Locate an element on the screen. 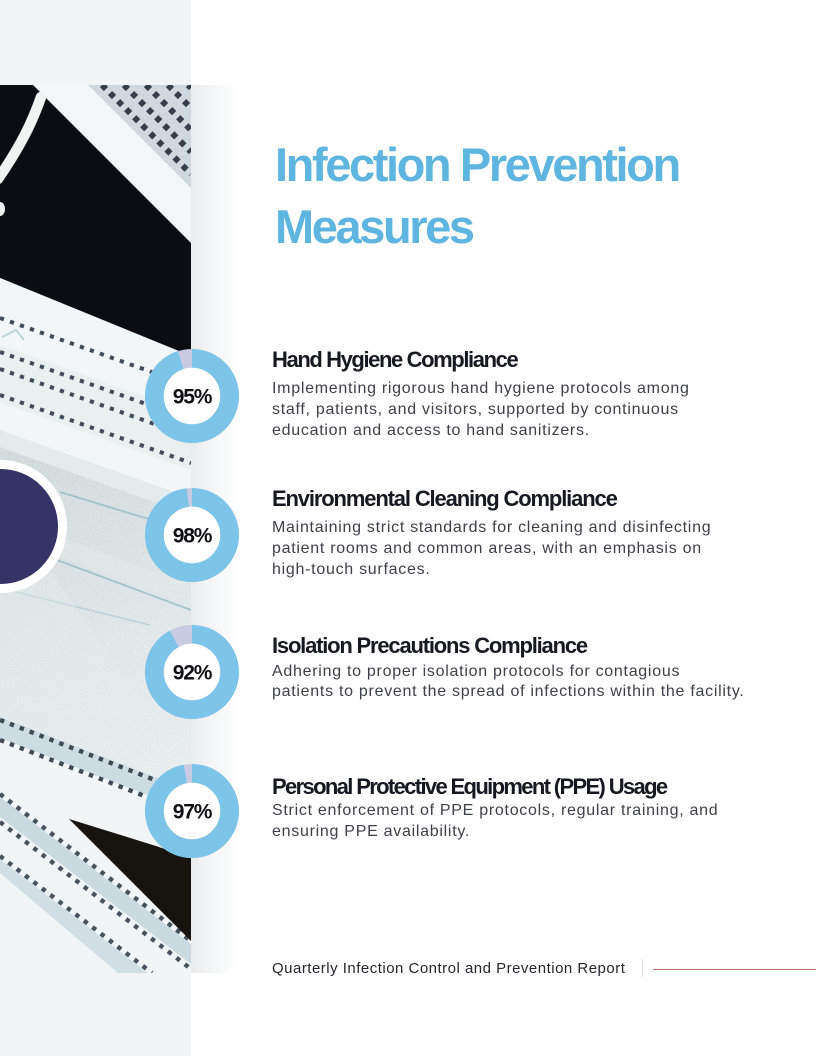 This screenshot has width=816, height=1056. svg-text: 97% is located at coordinates (193, 812).